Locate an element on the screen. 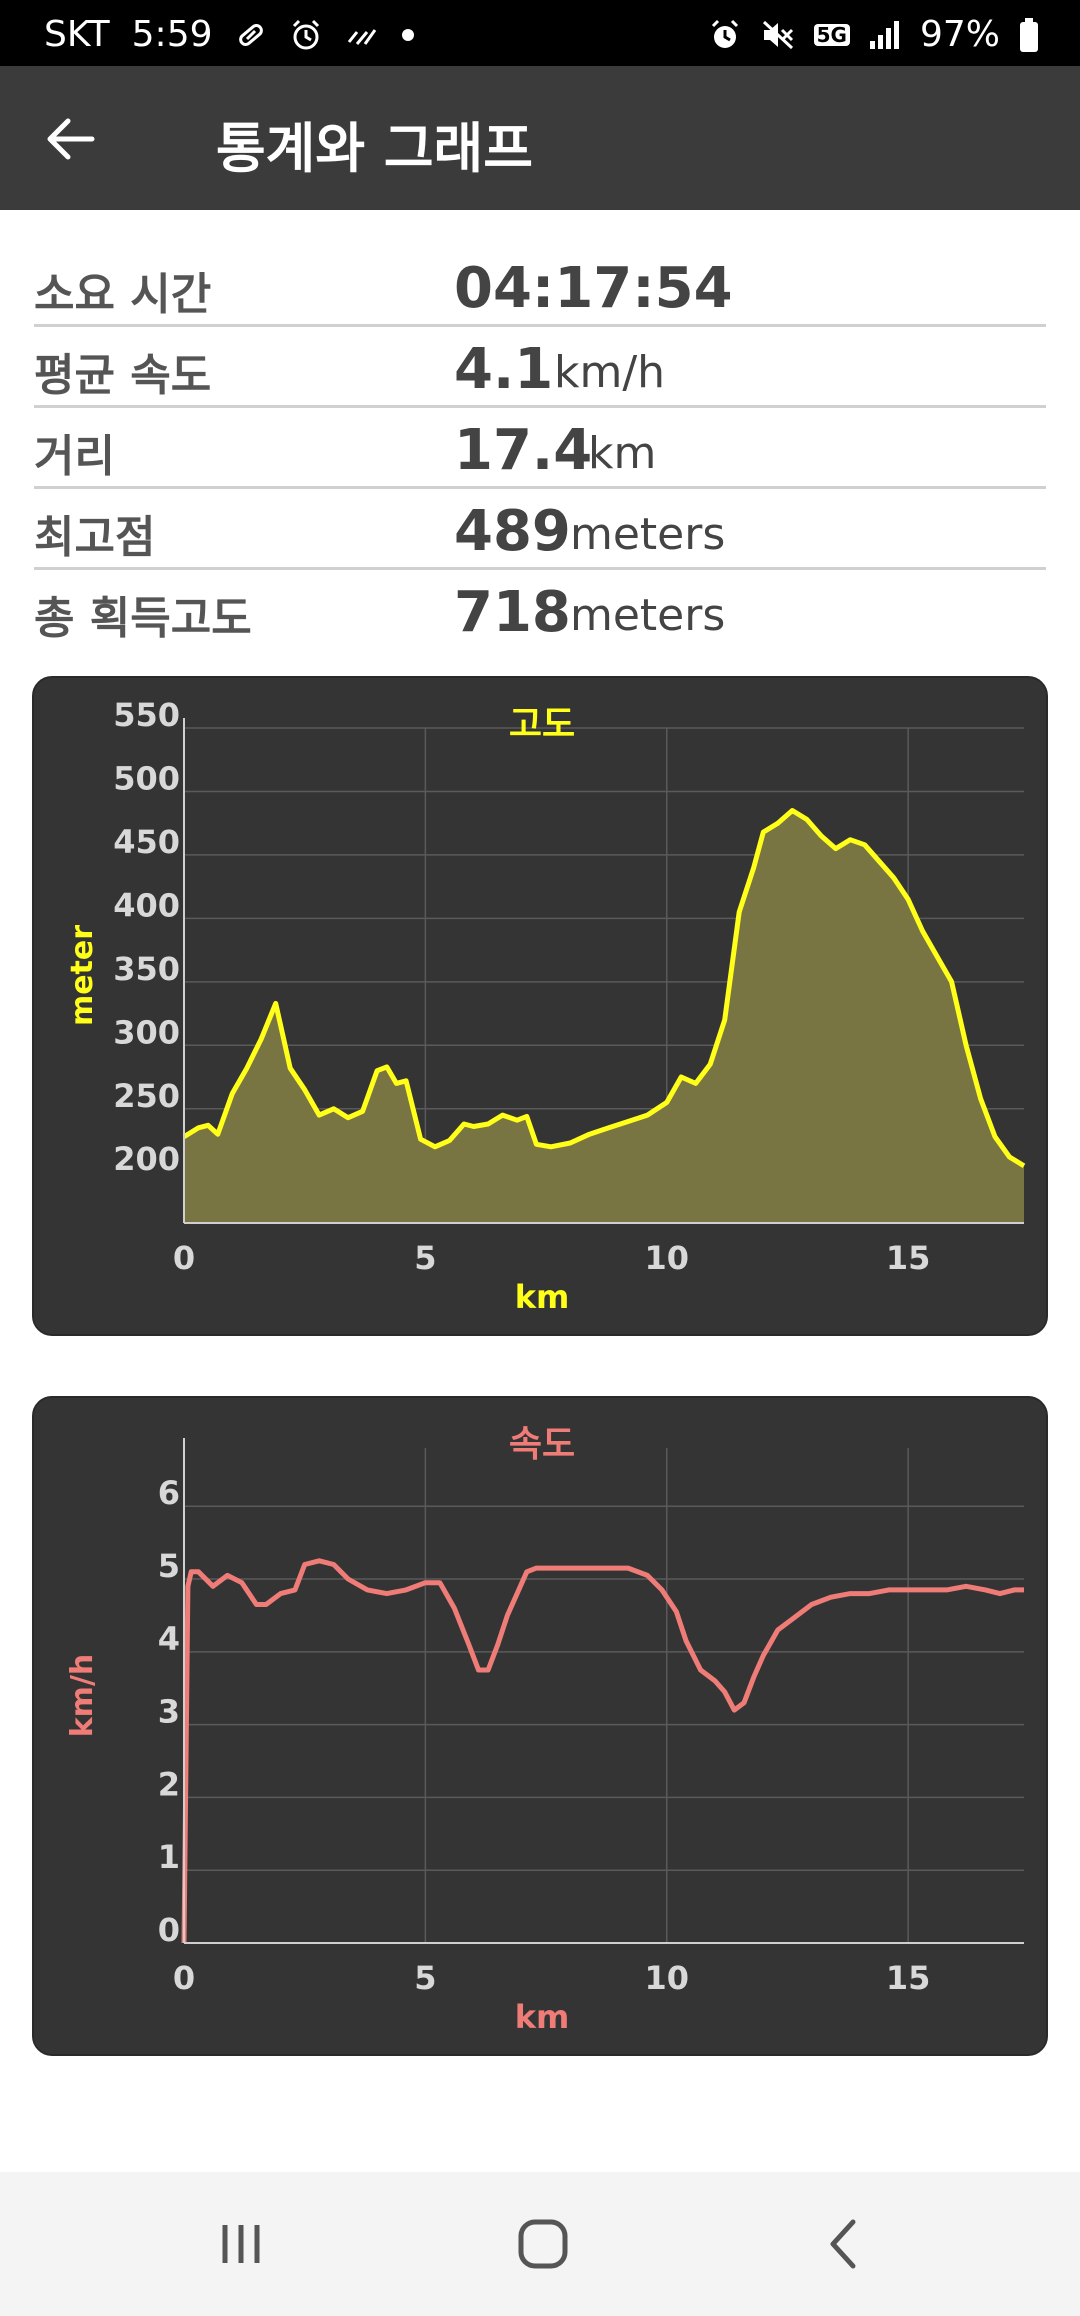 Image resolution: width=1080 pixels, height=2316 pixels. y-tick-label: 550 is located at coordinates (146, 715).